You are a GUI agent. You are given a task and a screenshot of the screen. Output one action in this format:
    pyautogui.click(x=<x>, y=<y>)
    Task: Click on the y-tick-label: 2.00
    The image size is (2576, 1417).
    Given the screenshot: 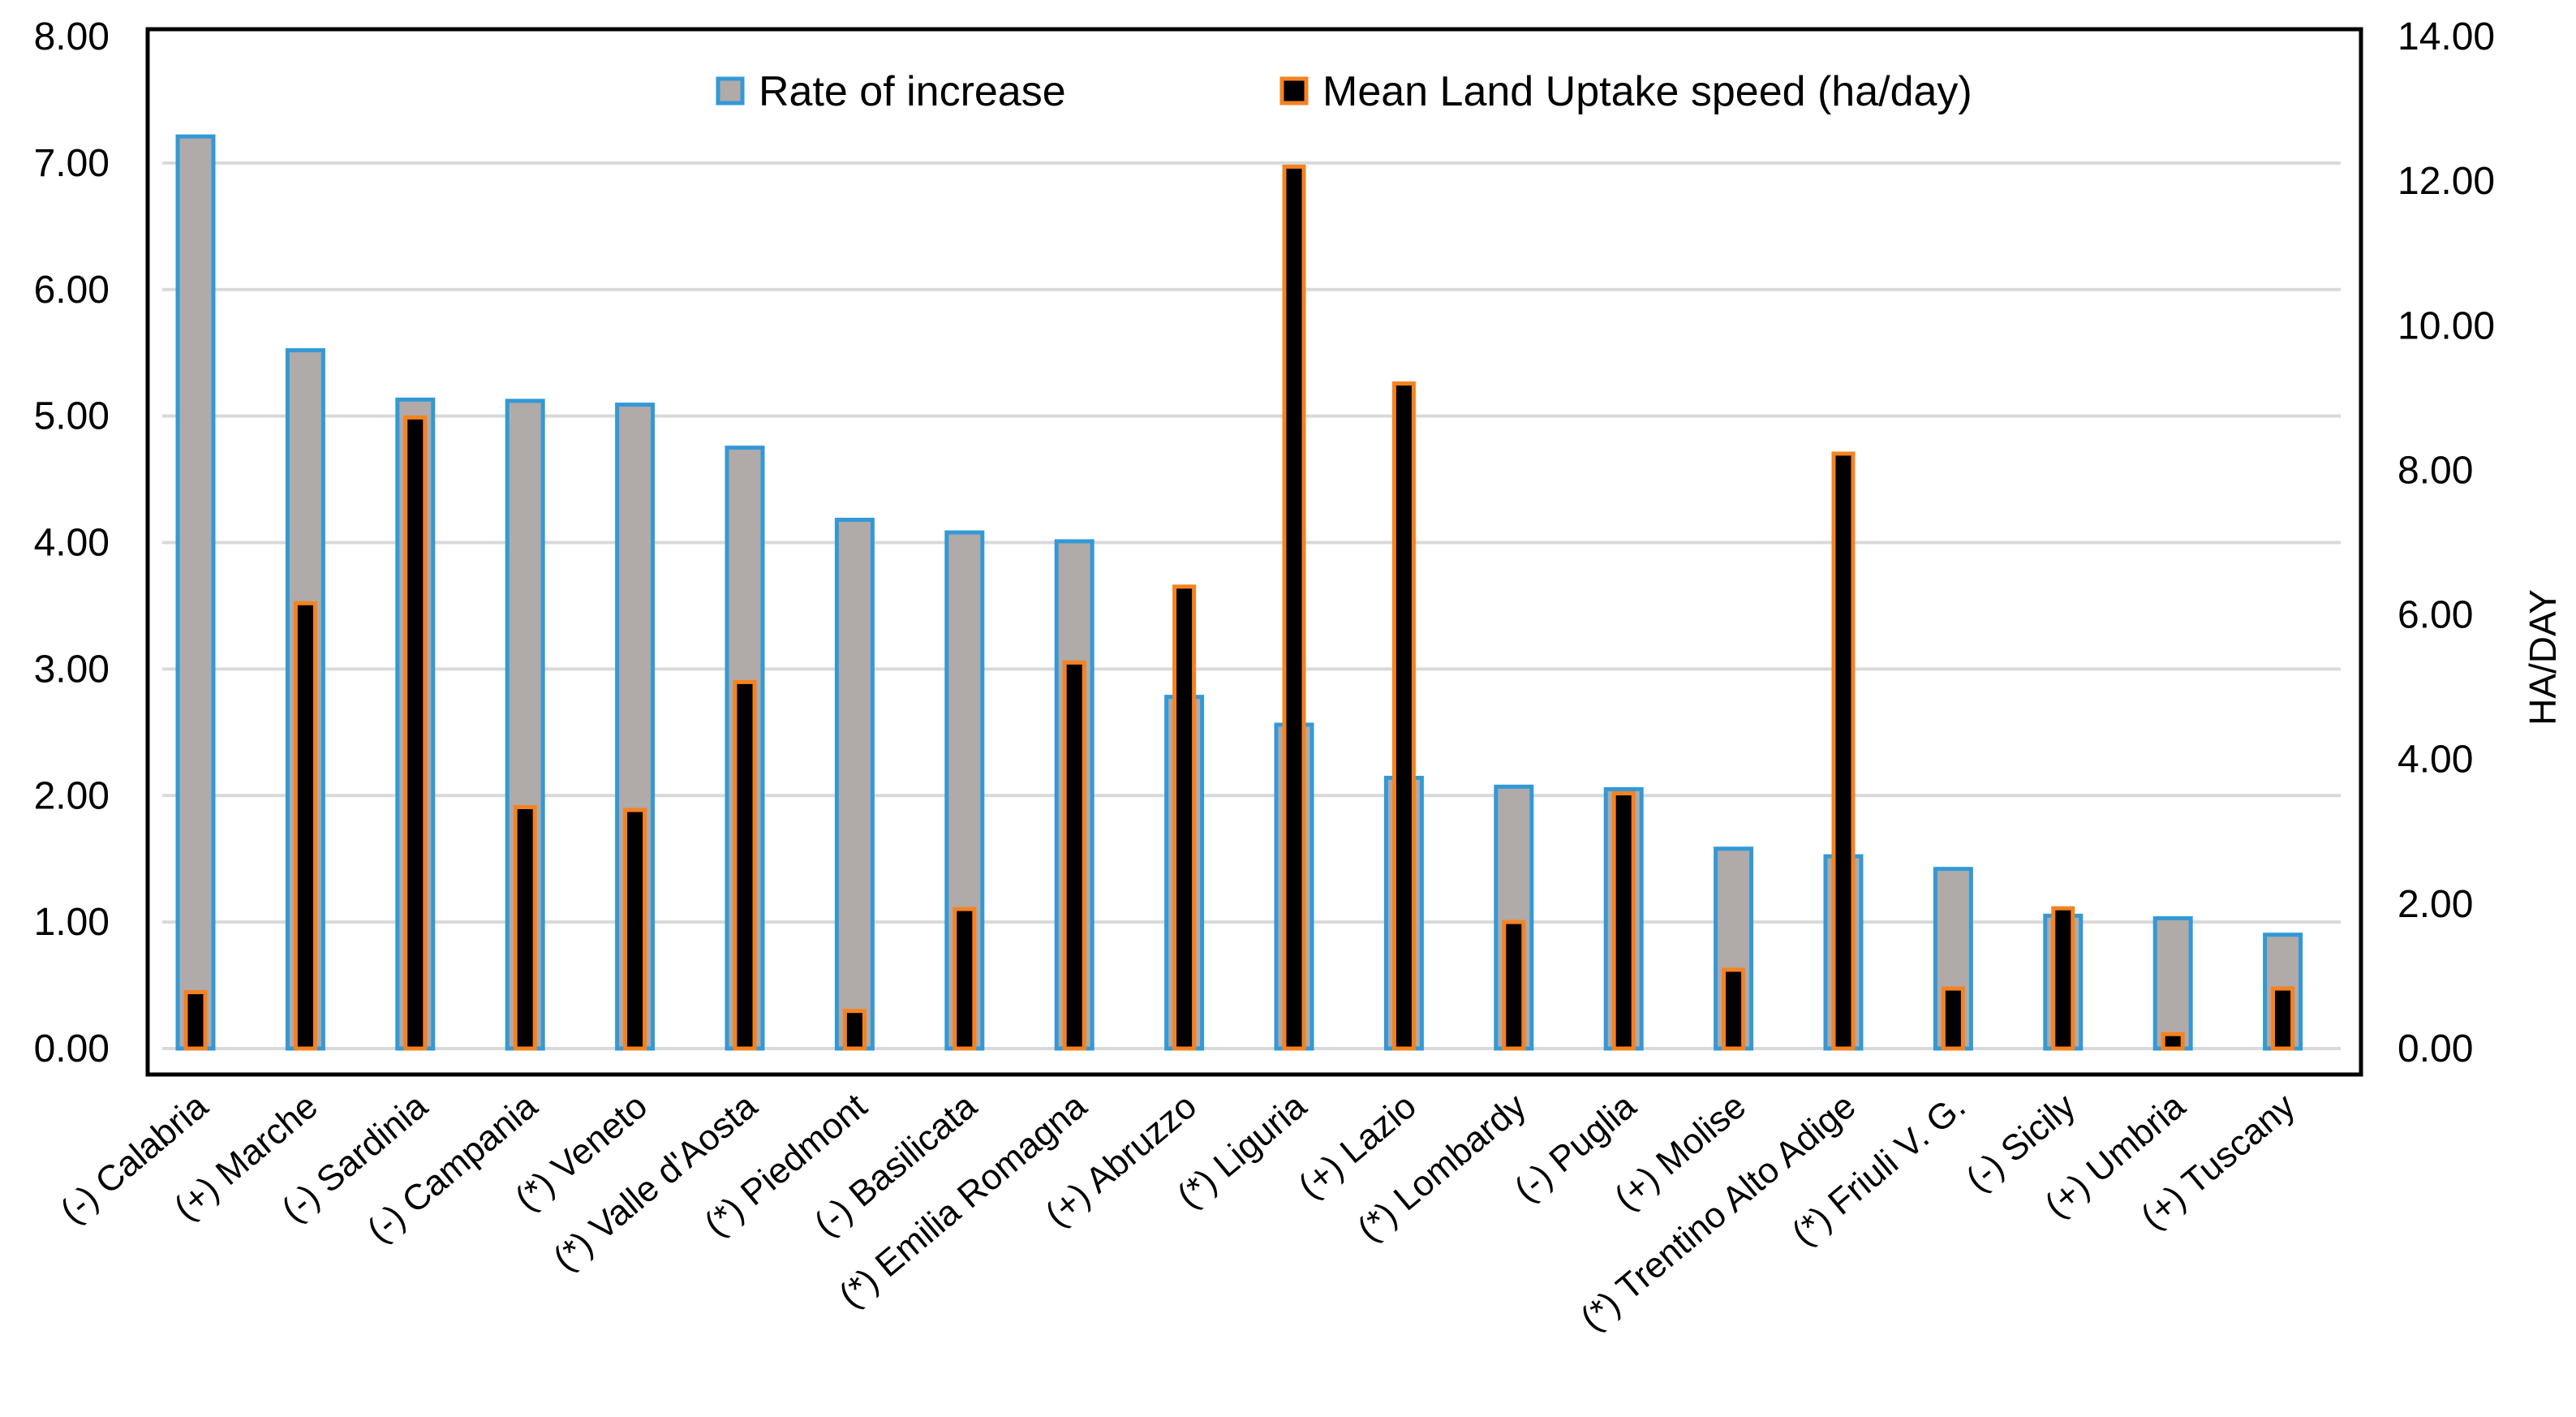 What is the action you would take?
    pyautogui.click(x=72, y=795)
    